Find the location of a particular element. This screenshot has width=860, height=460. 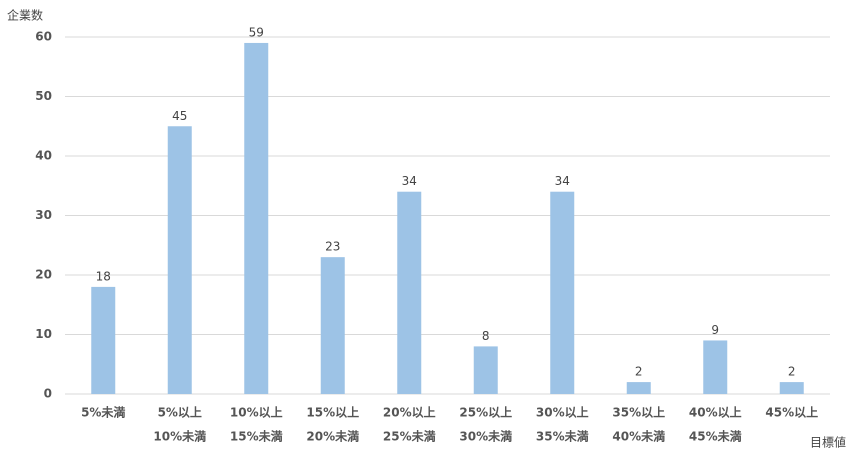

x-tick-label: 30%未満 is located at coordinates (485, 436).